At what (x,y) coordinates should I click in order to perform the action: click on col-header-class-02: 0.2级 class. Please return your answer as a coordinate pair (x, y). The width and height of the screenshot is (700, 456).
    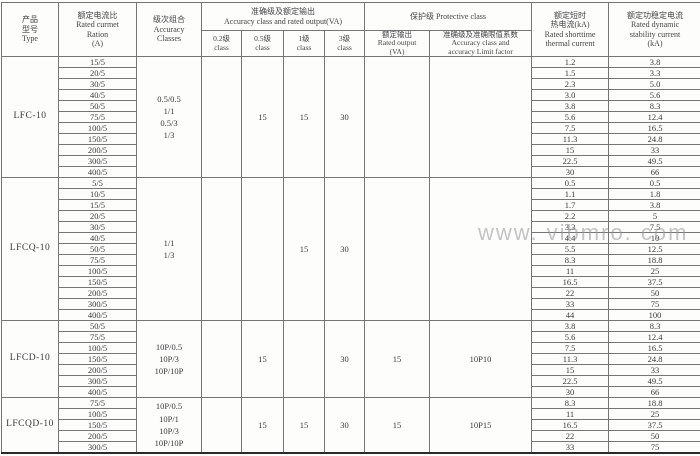
    Looking at the image, I should click on (221, 43).